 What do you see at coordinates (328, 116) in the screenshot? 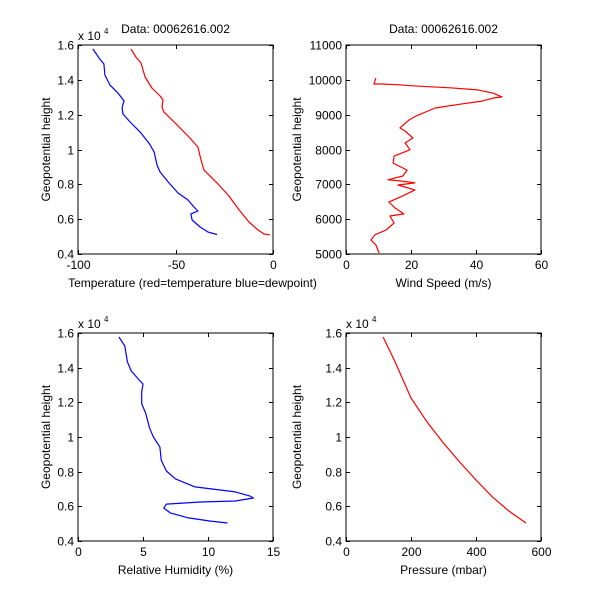
I see `y-tick-label: 9000` at bounding box center [328, 116].